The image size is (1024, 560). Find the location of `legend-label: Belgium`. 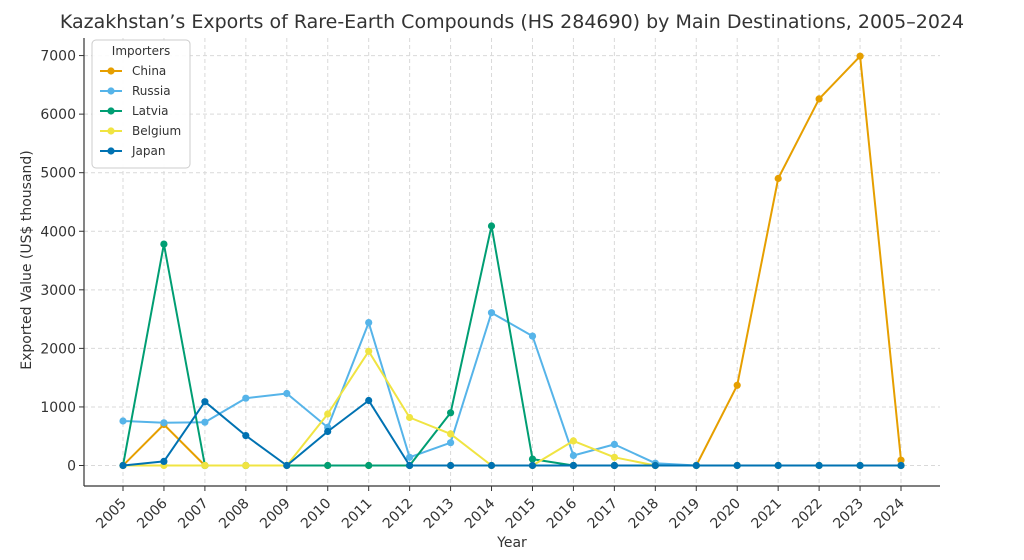

legend-label: Belgium is located at coordinates (156, 131).